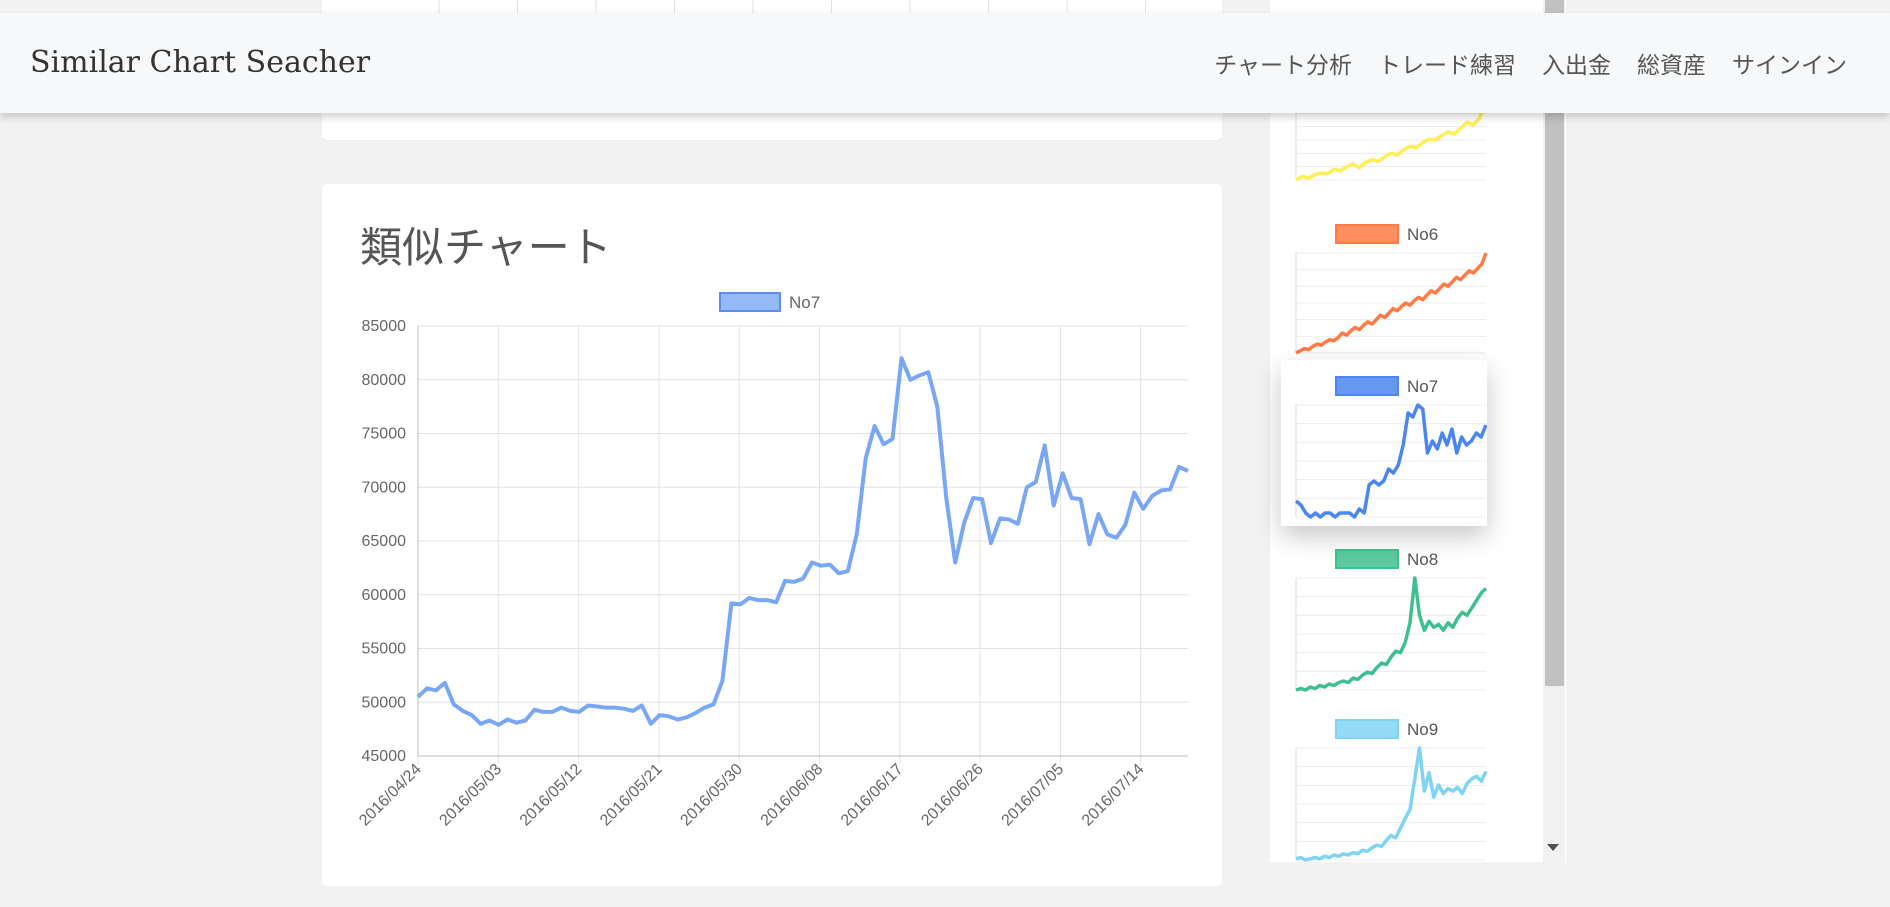 The height and width of the screenshot is (907, 1890). Describe the element at coordinates (384, 541) in the screenshot. I see `y-tick-label: 65000` at that location.